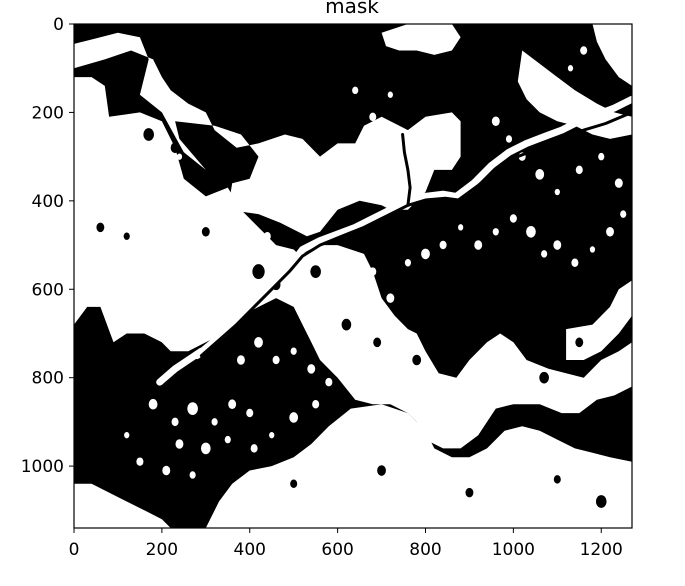 The height and width of the screenshot is (586, 685). What do you see at coordinates (48, 202) in the screenshot?
I see `y-tick-label-2: 400` at bounding box center [48, 202].